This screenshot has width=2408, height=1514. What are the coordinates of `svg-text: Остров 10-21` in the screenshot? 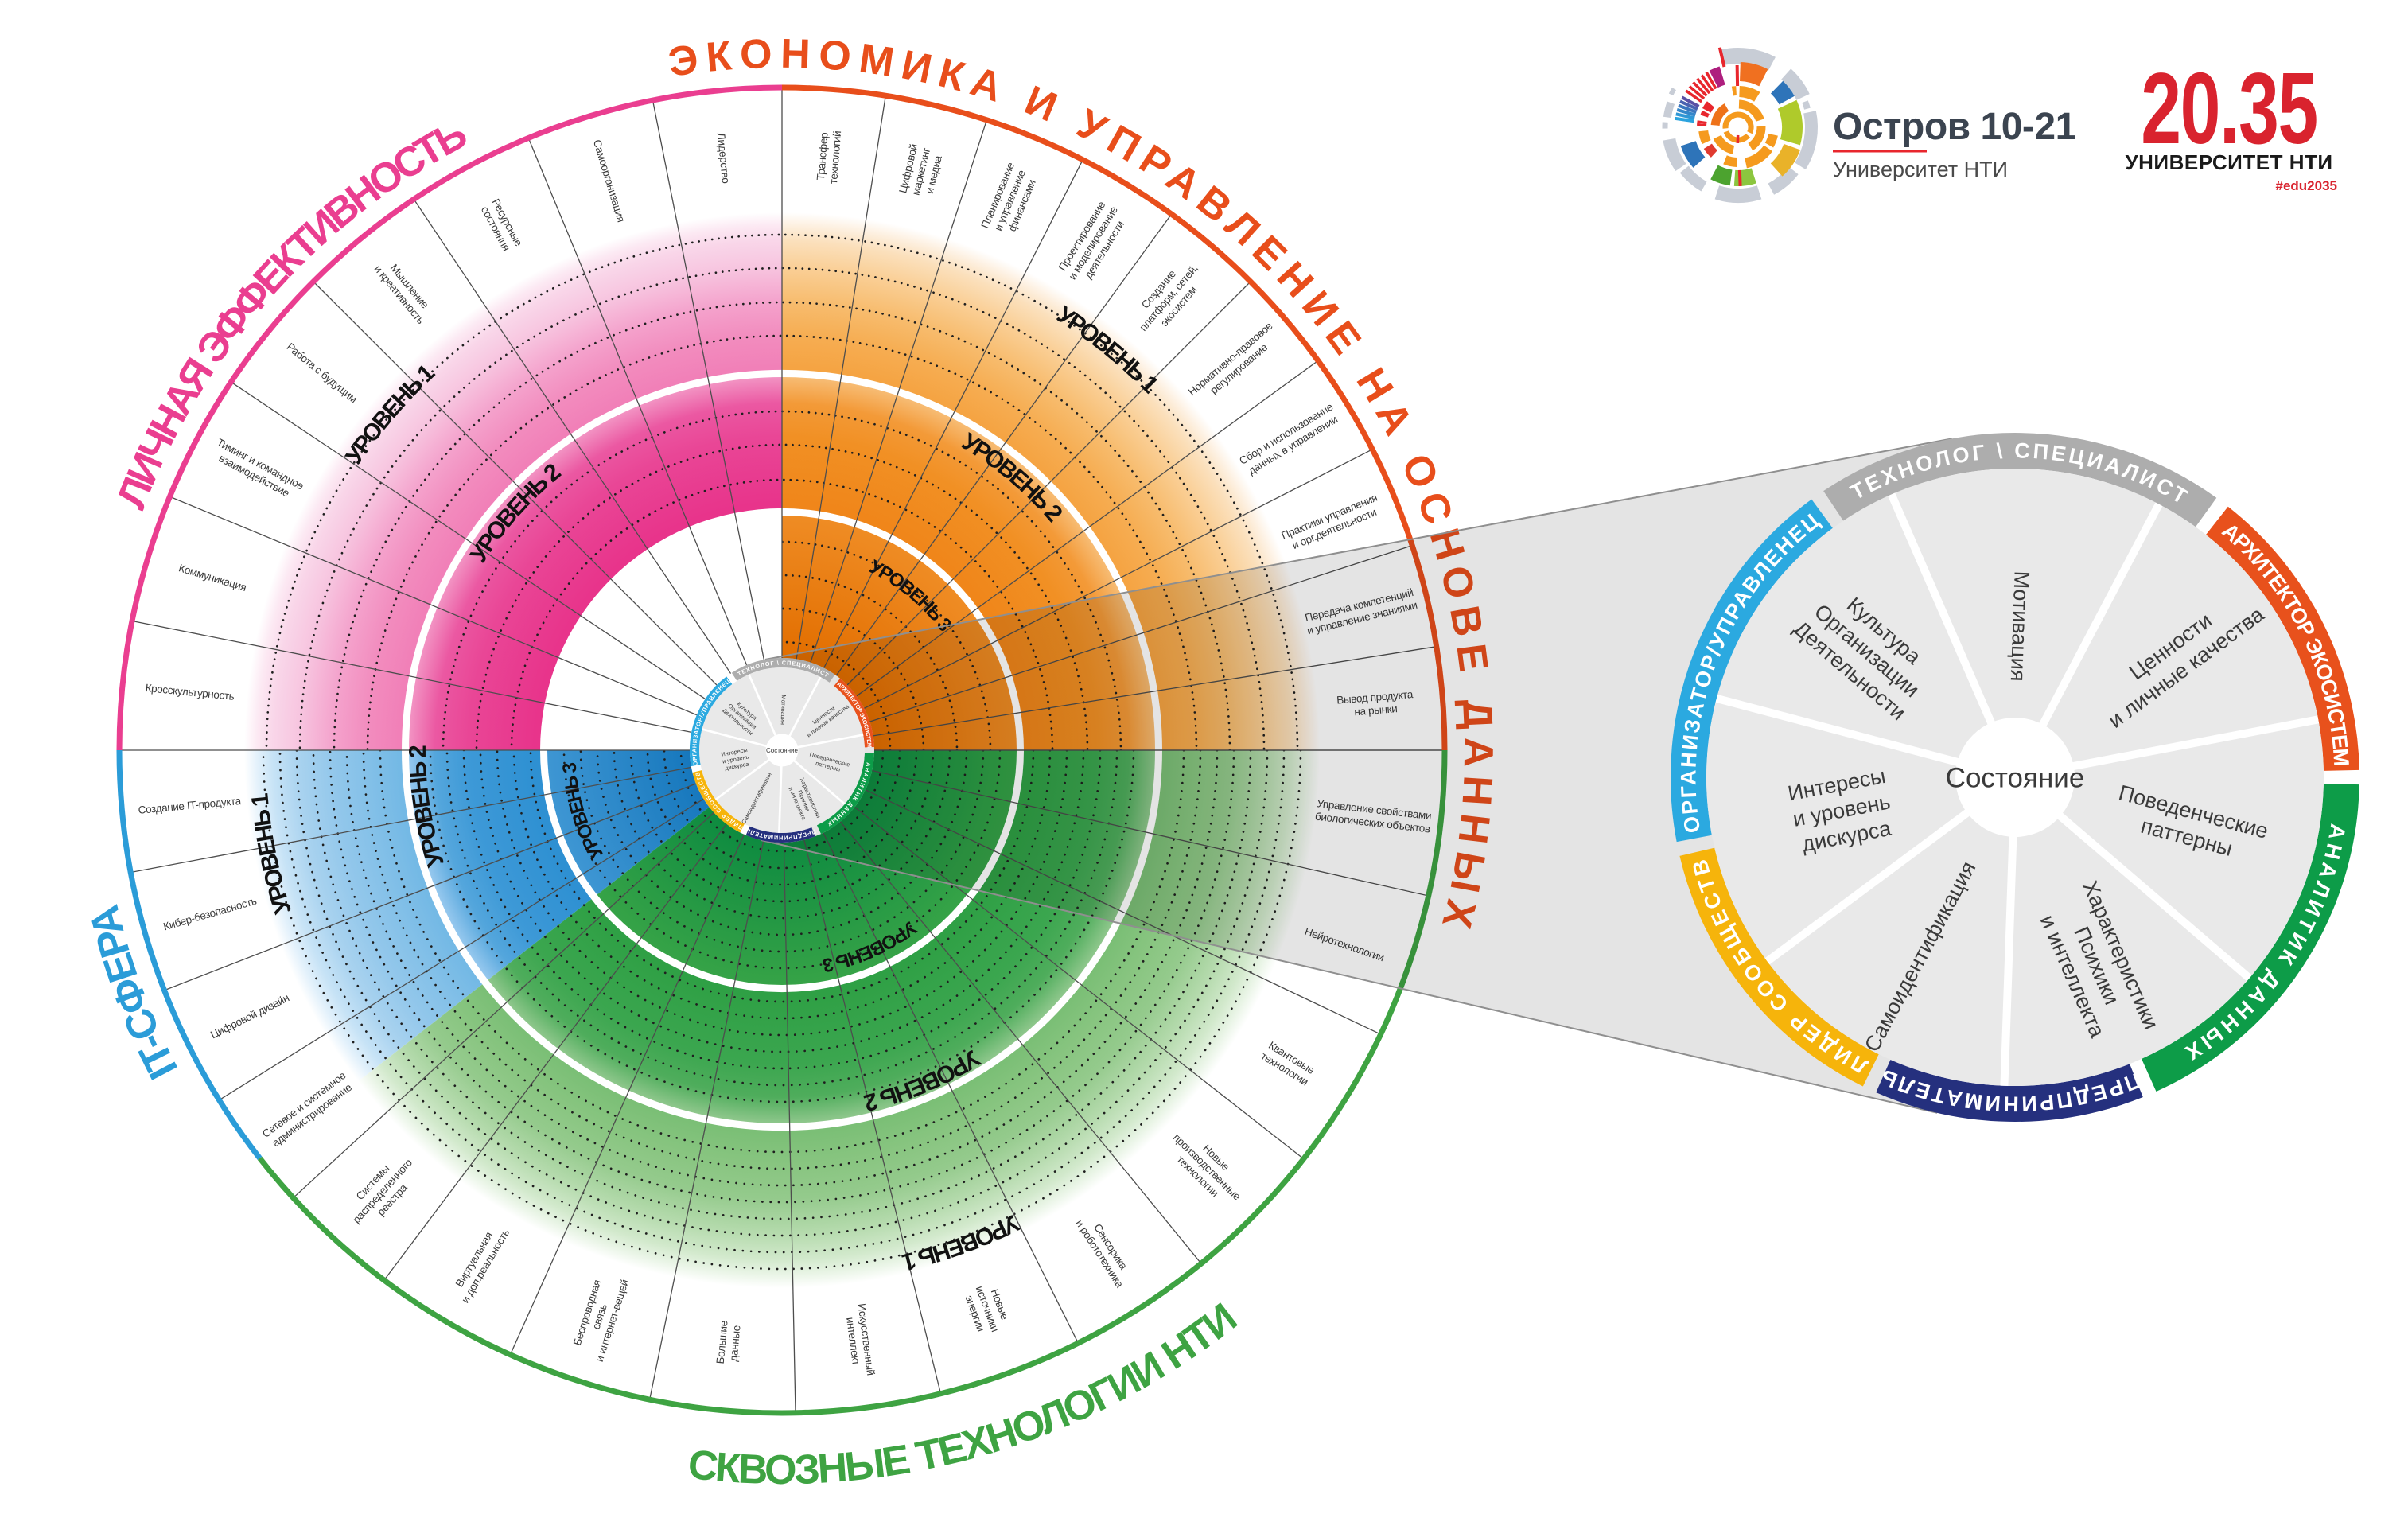 It's located at (1954, 127).